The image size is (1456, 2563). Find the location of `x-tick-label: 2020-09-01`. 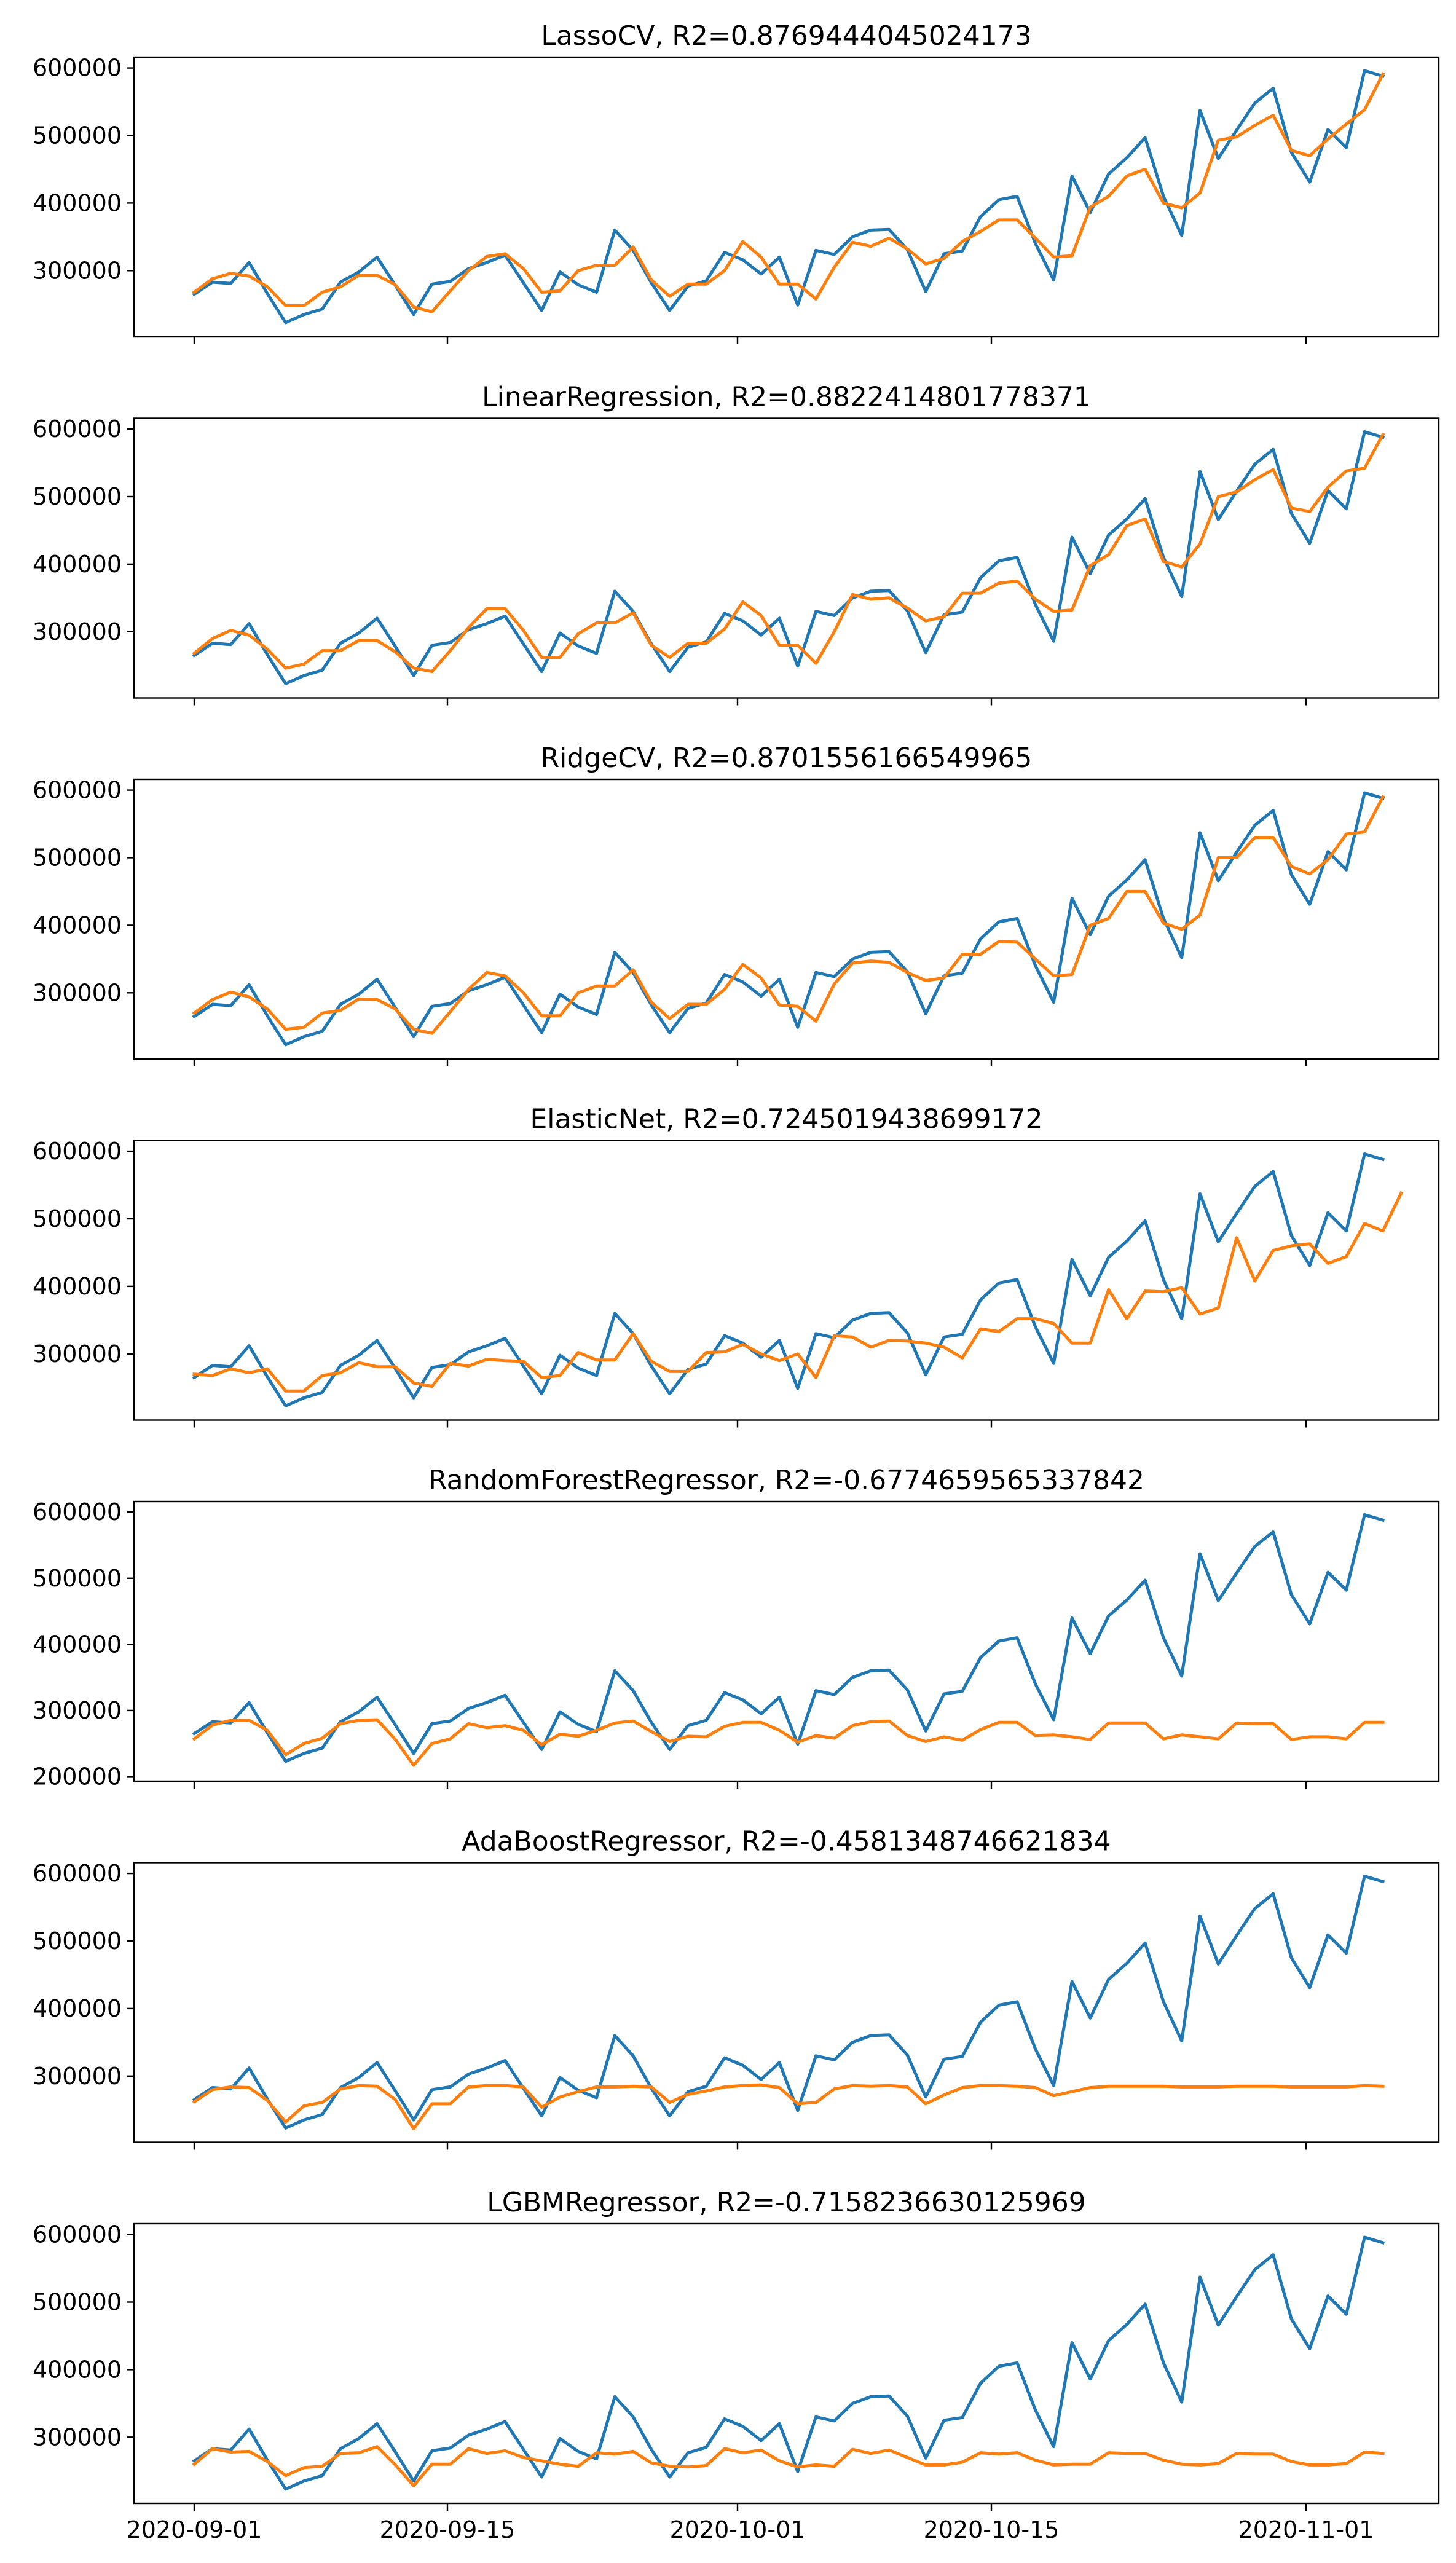

x-tick-label: 2020-09-01 is located at coordinates (194, 2529).